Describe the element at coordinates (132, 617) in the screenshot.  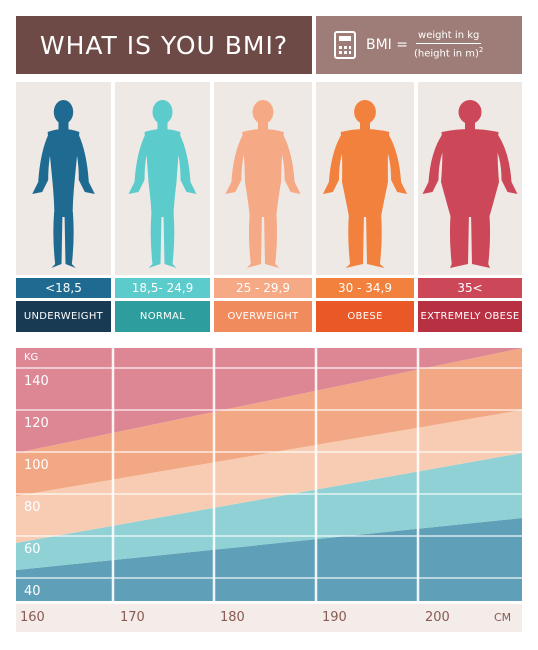
I see `x-tick-170: 170` at that location.